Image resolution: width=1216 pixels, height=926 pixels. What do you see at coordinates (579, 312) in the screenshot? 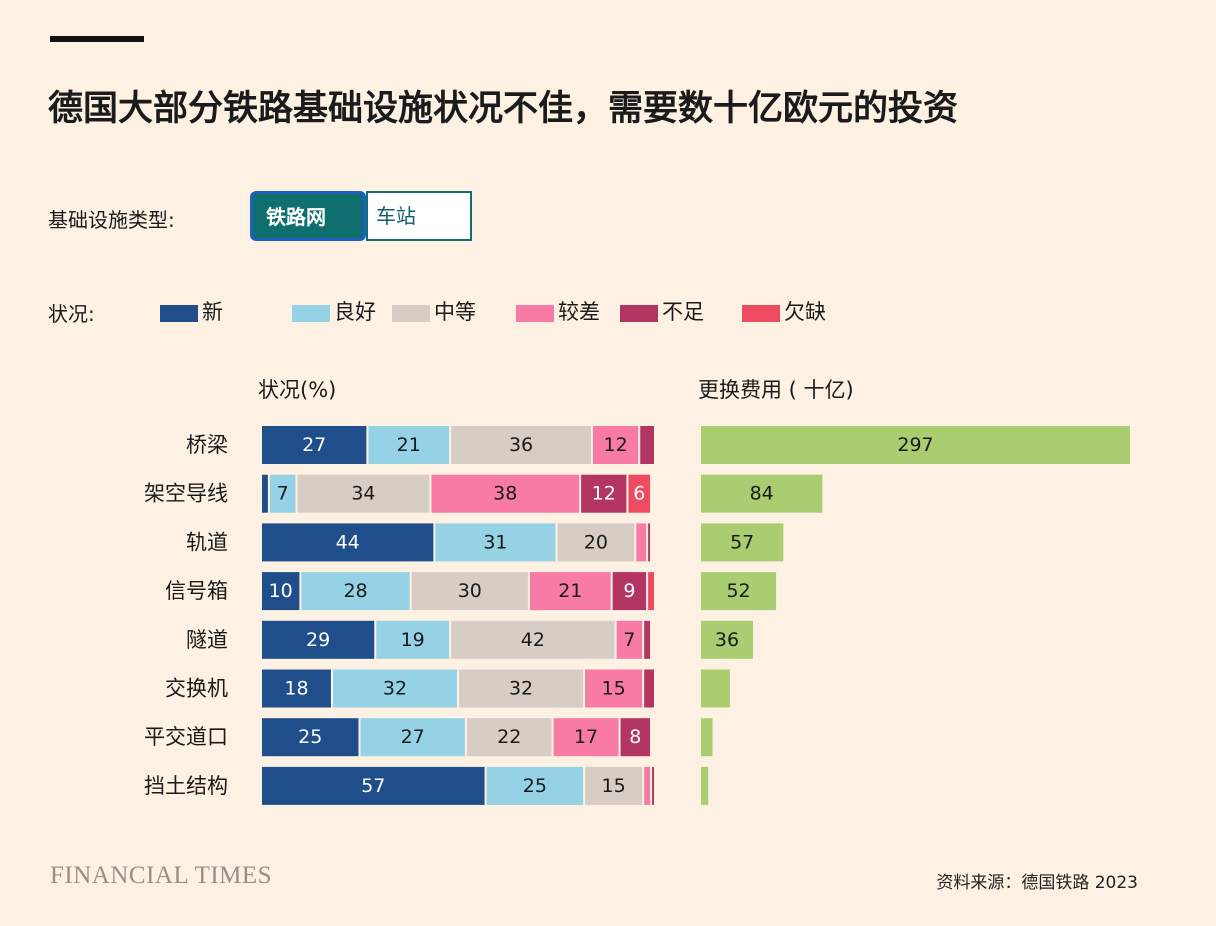
I see `legend-text-poor: 较差` at bounding box center [579, 312].